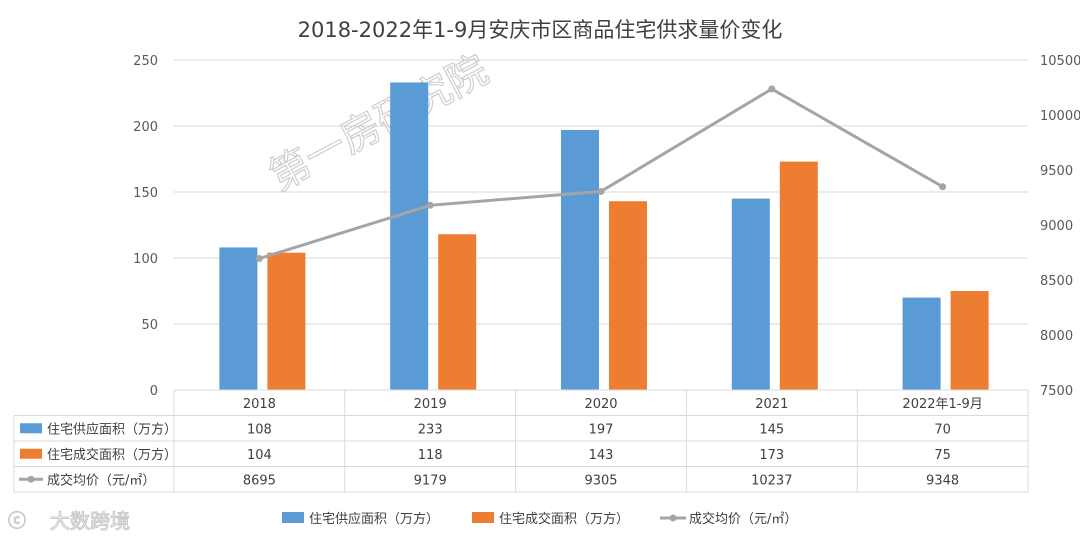  What do you see at coordinates (771, 480) in the screenshot?
I see `table-value-cell: 10237` at bounding box center [771, 480].